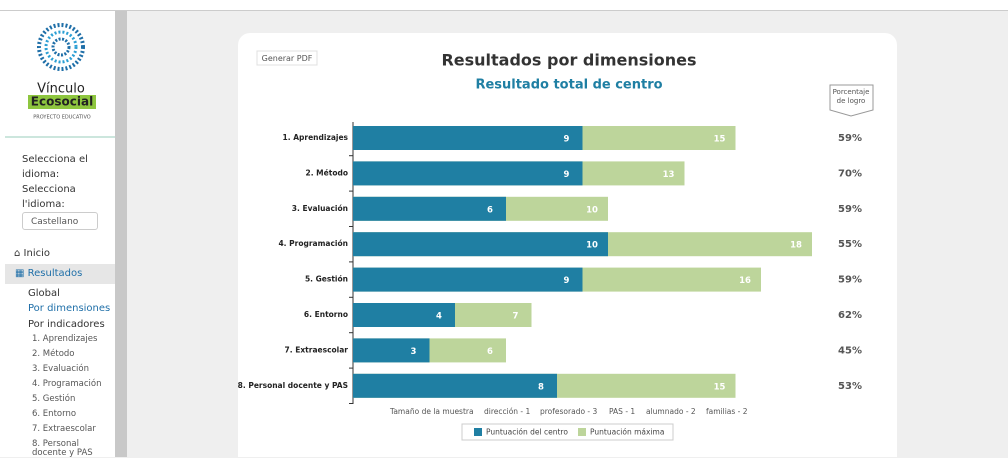 The width and height of the screenshot is (1008, 458). I want to click on category-label: 5. Gestión, so click(326, 279).